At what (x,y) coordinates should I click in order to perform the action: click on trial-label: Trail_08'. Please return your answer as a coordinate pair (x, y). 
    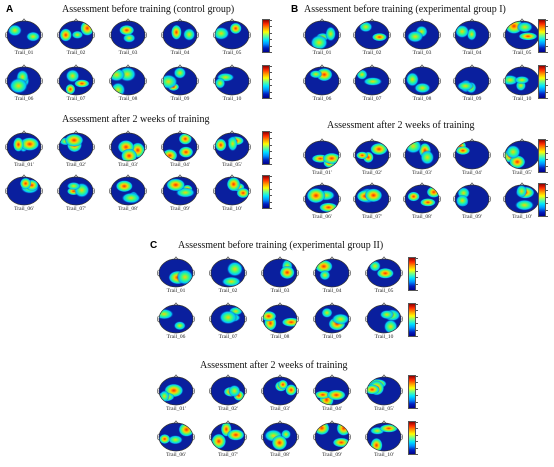
    Looking at the image, I should click on (422, 217).